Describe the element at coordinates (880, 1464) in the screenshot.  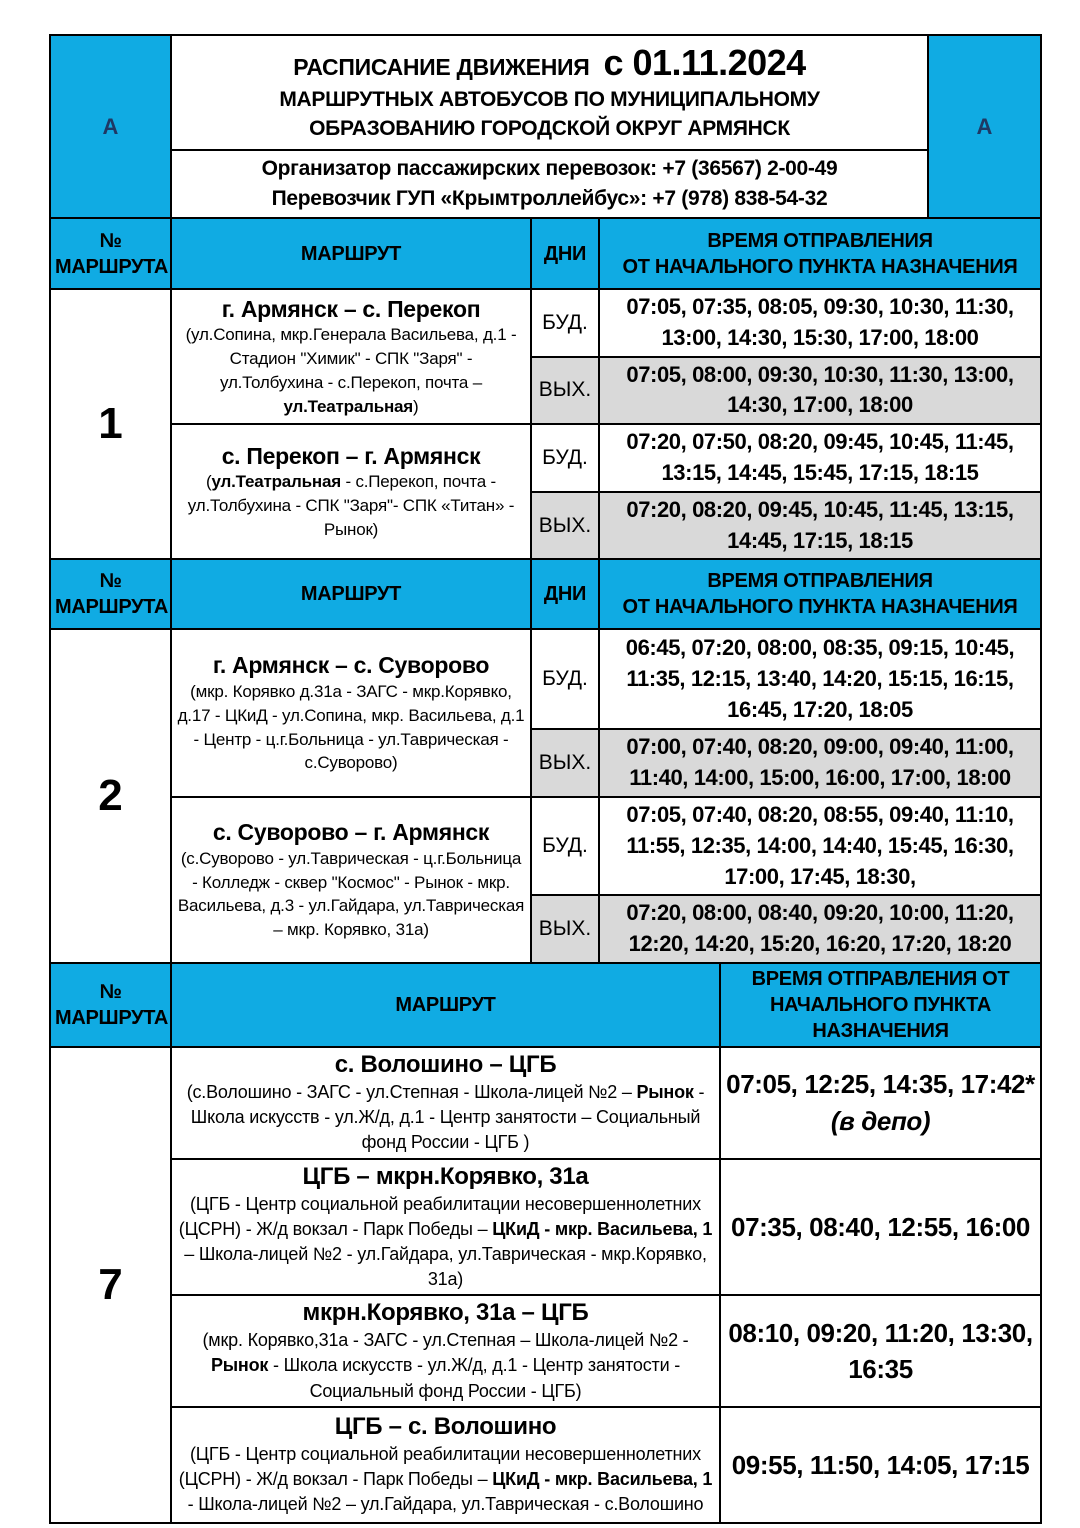
I see `times-cell: 09:55, 11:50, 14:05, 17:15` at that location.